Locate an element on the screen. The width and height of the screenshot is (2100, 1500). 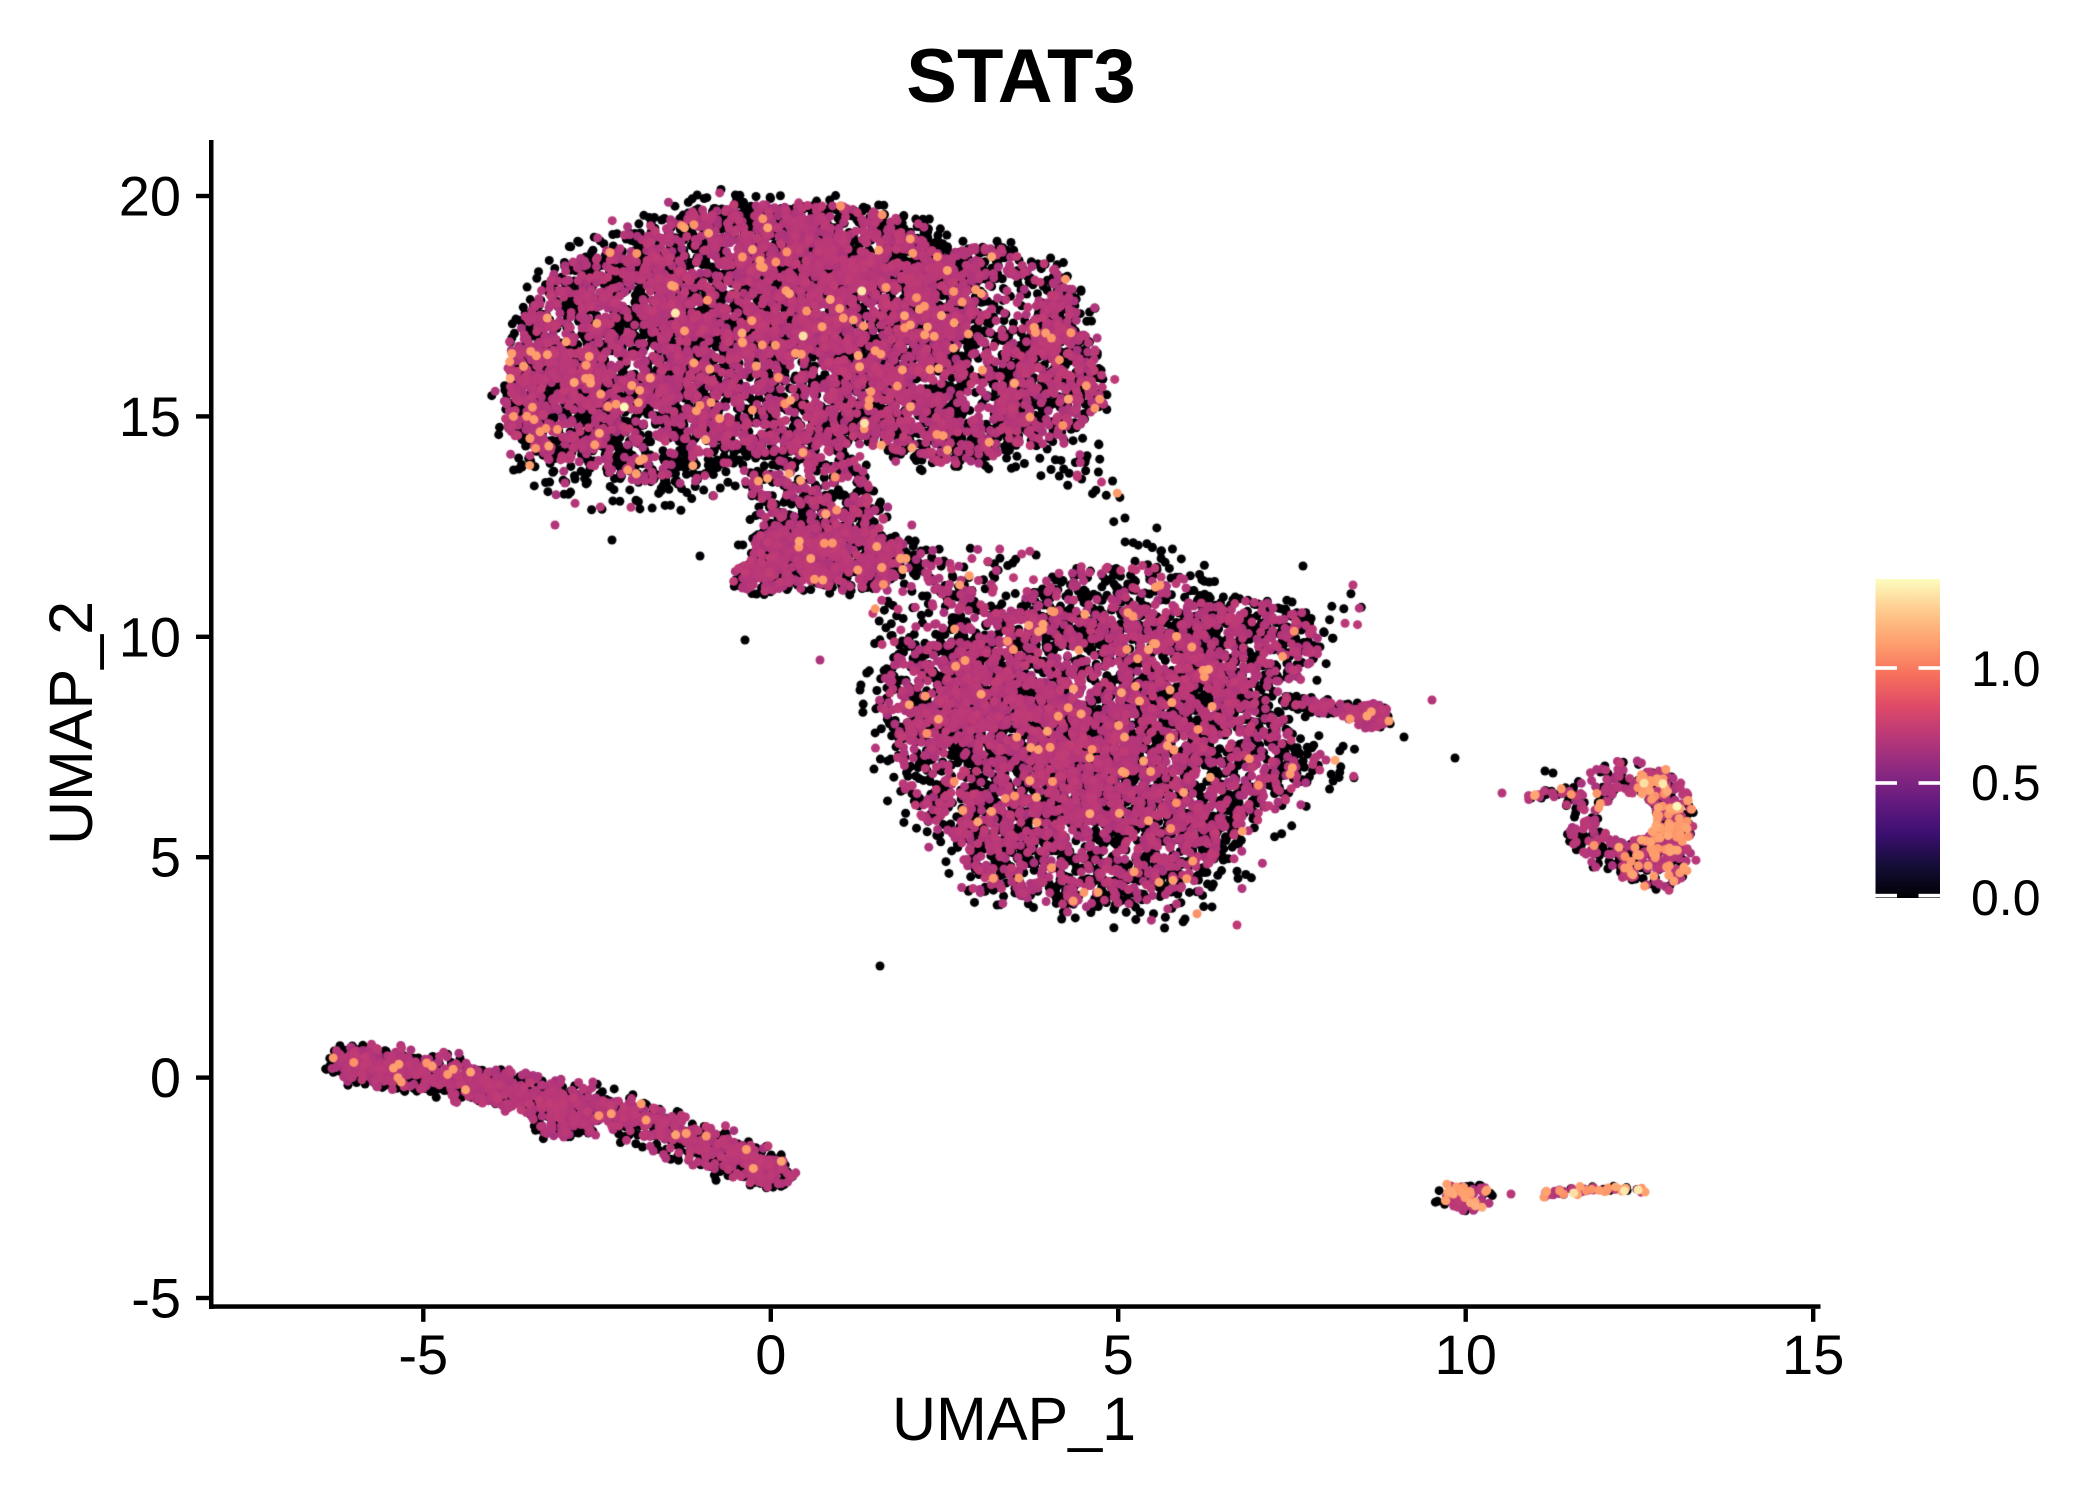
svg-text: STAT3 is located at coordinates (1020, 76).